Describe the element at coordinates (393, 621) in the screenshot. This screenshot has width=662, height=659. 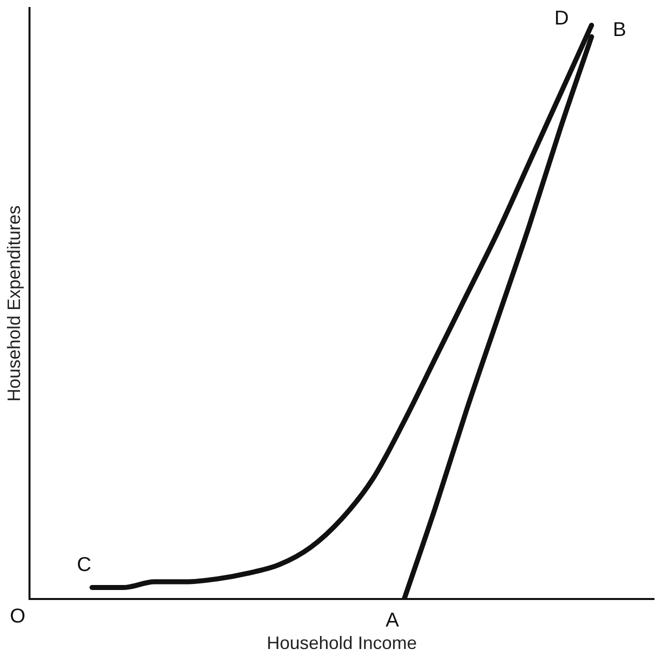
I see `text: A` at that location.